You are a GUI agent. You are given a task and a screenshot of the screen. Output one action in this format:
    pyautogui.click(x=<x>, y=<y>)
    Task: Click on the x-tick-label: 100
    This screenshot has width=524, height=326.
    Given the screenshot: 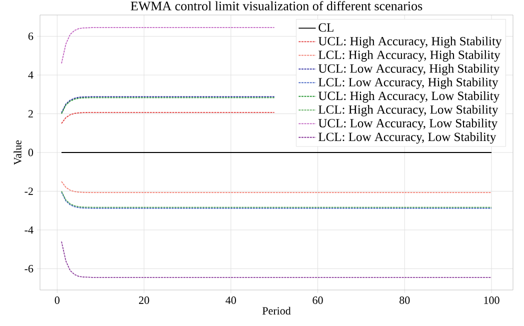 What is the action you would take?
    pyautogui.click(x=492, y=300)
    